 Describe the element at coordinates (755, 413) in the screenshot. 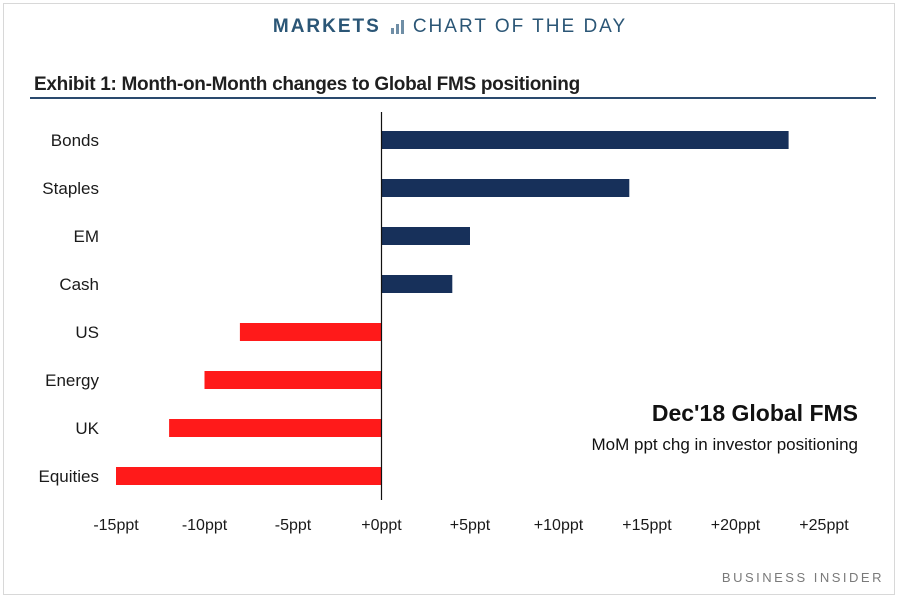

I see `annotation-title: Dec'18 Global FMS` at that location.